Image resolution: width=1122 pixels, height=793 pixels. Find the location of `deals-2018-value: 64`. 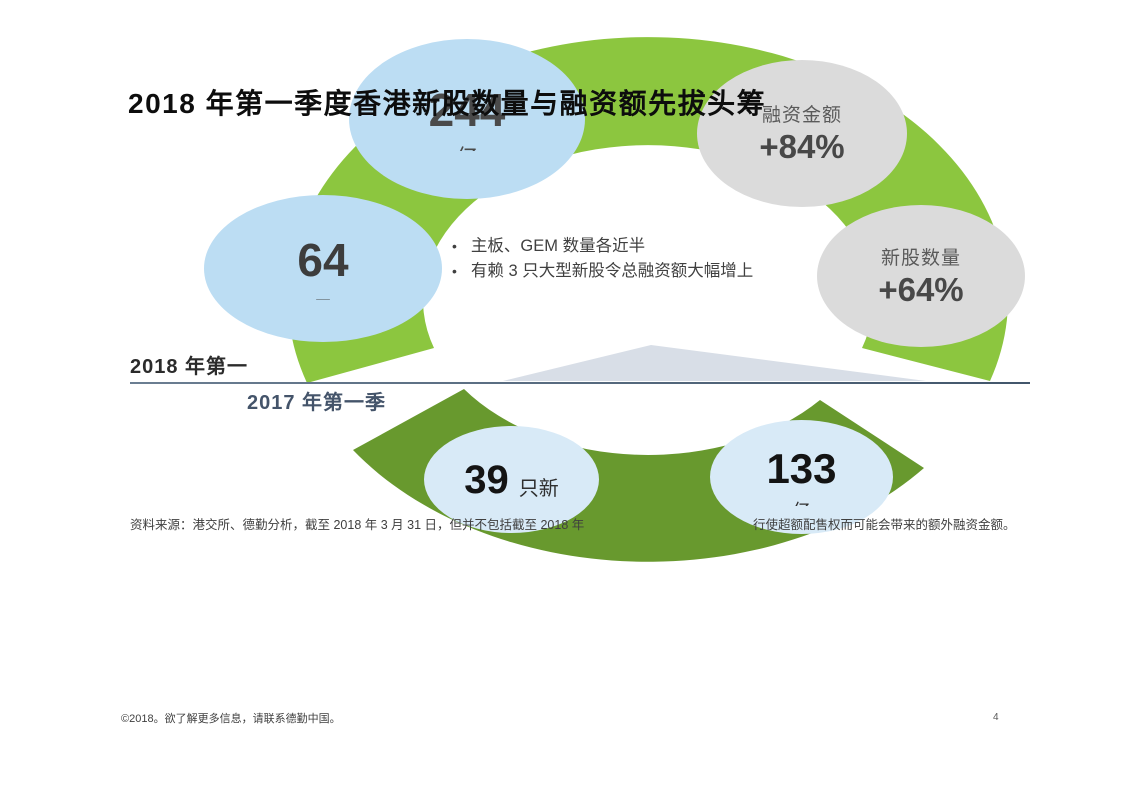

deals-2018-value: 64 is located at coordinates (323, 260).